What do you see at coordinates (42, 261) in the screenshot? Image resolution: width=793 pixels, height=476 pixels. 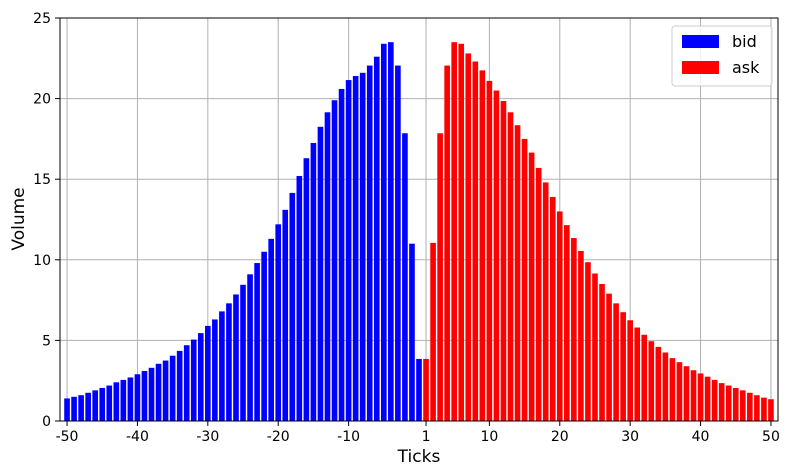 I see `y-tick-label: 10` at bounding box center [42, 261].